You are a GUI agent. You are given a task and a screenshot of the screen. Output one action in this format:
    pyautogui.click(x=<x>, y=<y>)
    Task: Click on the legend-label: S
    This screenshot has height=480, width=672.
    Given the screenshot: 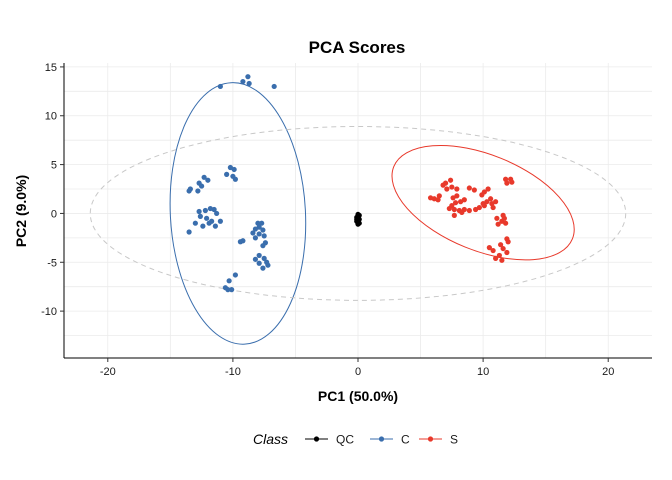 What is the action you would take?
    pyautogui.click(x=454, y=440)
    